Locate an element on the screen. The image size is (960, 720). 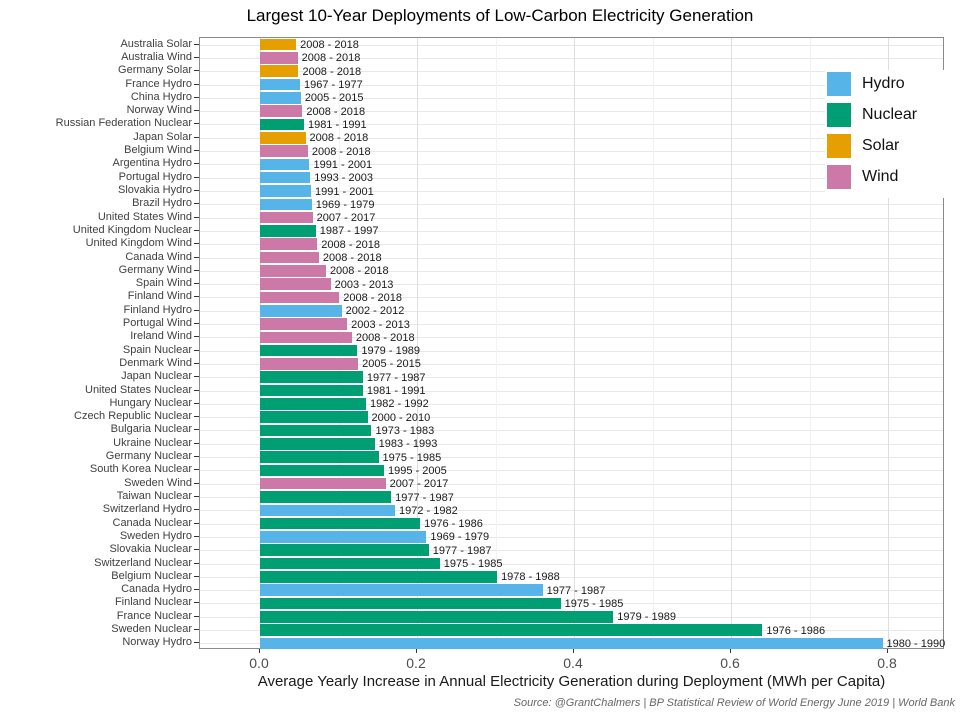
legend-swatch-nuclear is located at coordinates (839, 115).